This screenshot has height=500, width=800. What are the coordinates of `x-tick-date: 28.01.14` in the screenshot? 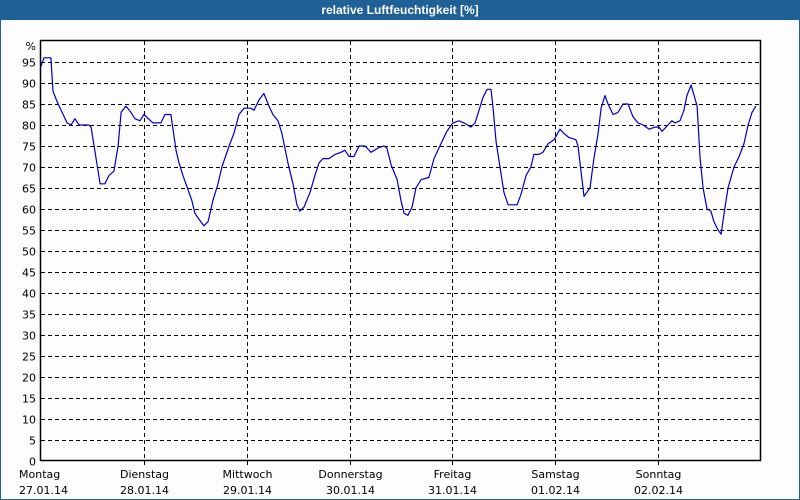 It's located at (144, 490).